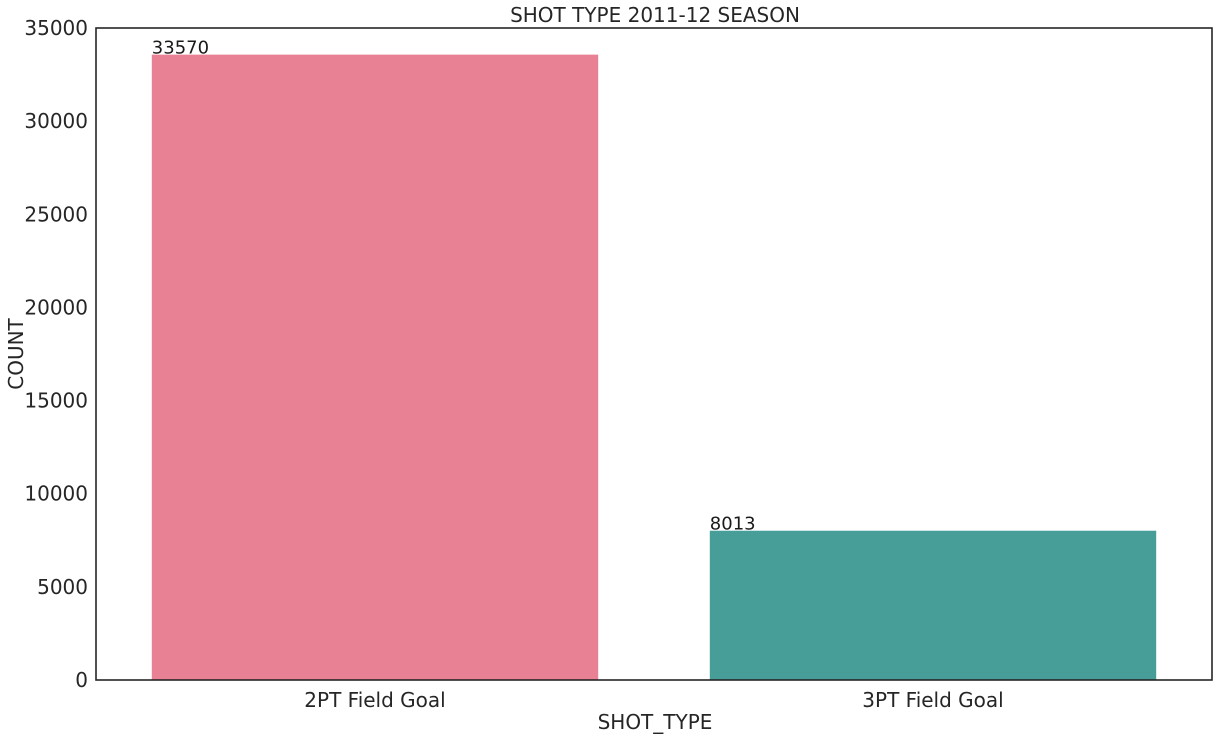 Image resolution: width=1219 pixels, height=740 pixels. I want to click on y-tick-label: 5000, so click(62, 587).